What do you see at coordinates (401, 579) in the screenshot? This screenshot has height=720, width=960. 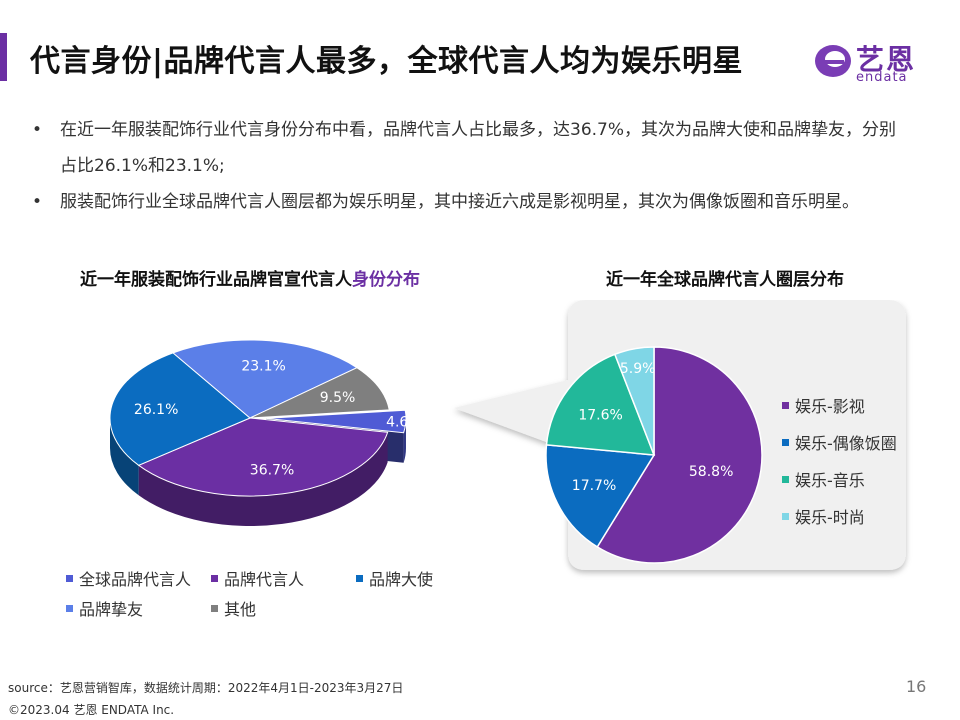 I see `legend-label: 品牌大使` at bounding box center [401, 579].